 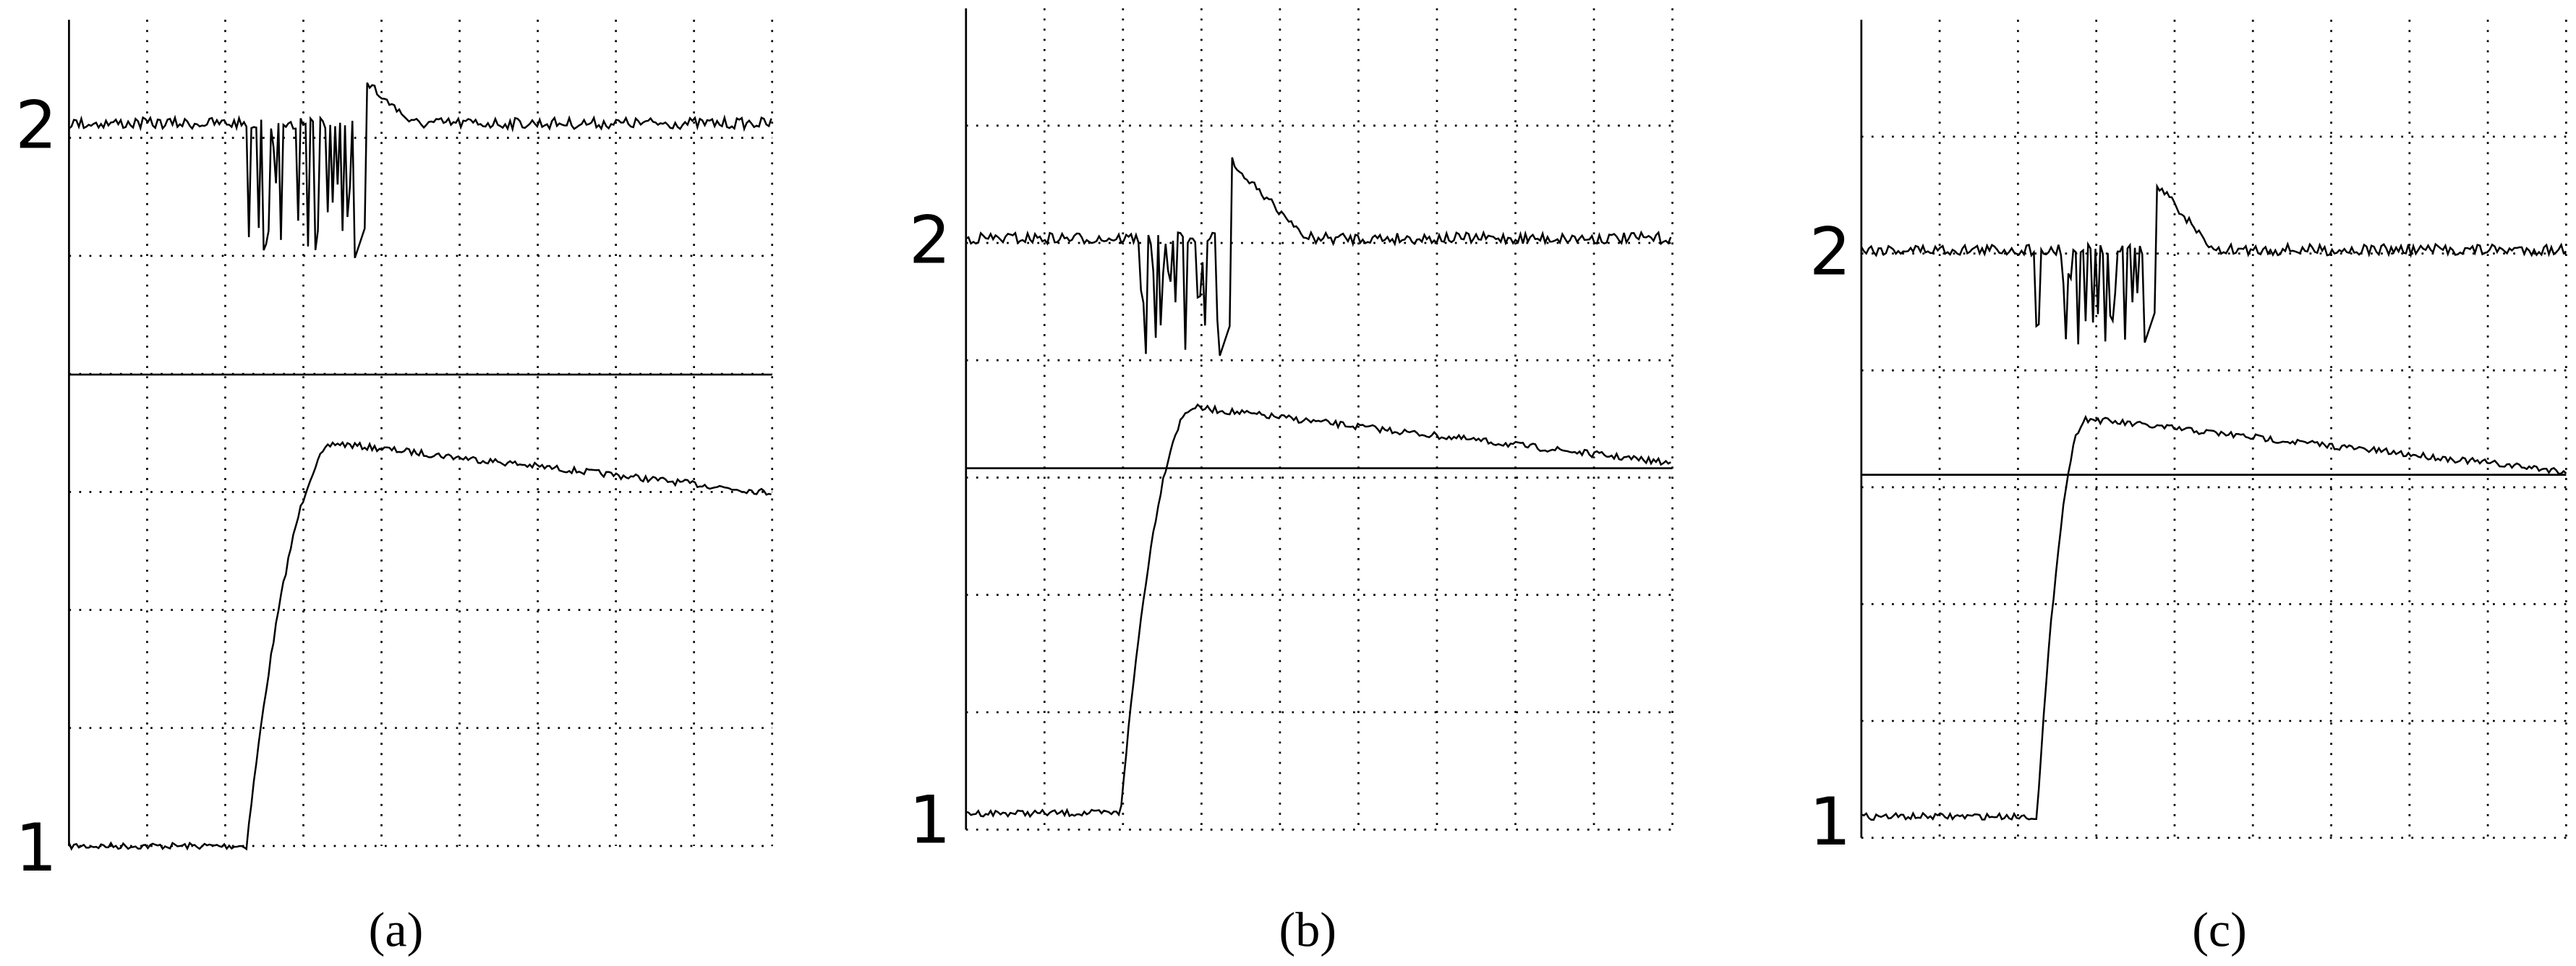 I want to click on panel-label: (c), so click(x=2219, y=929).